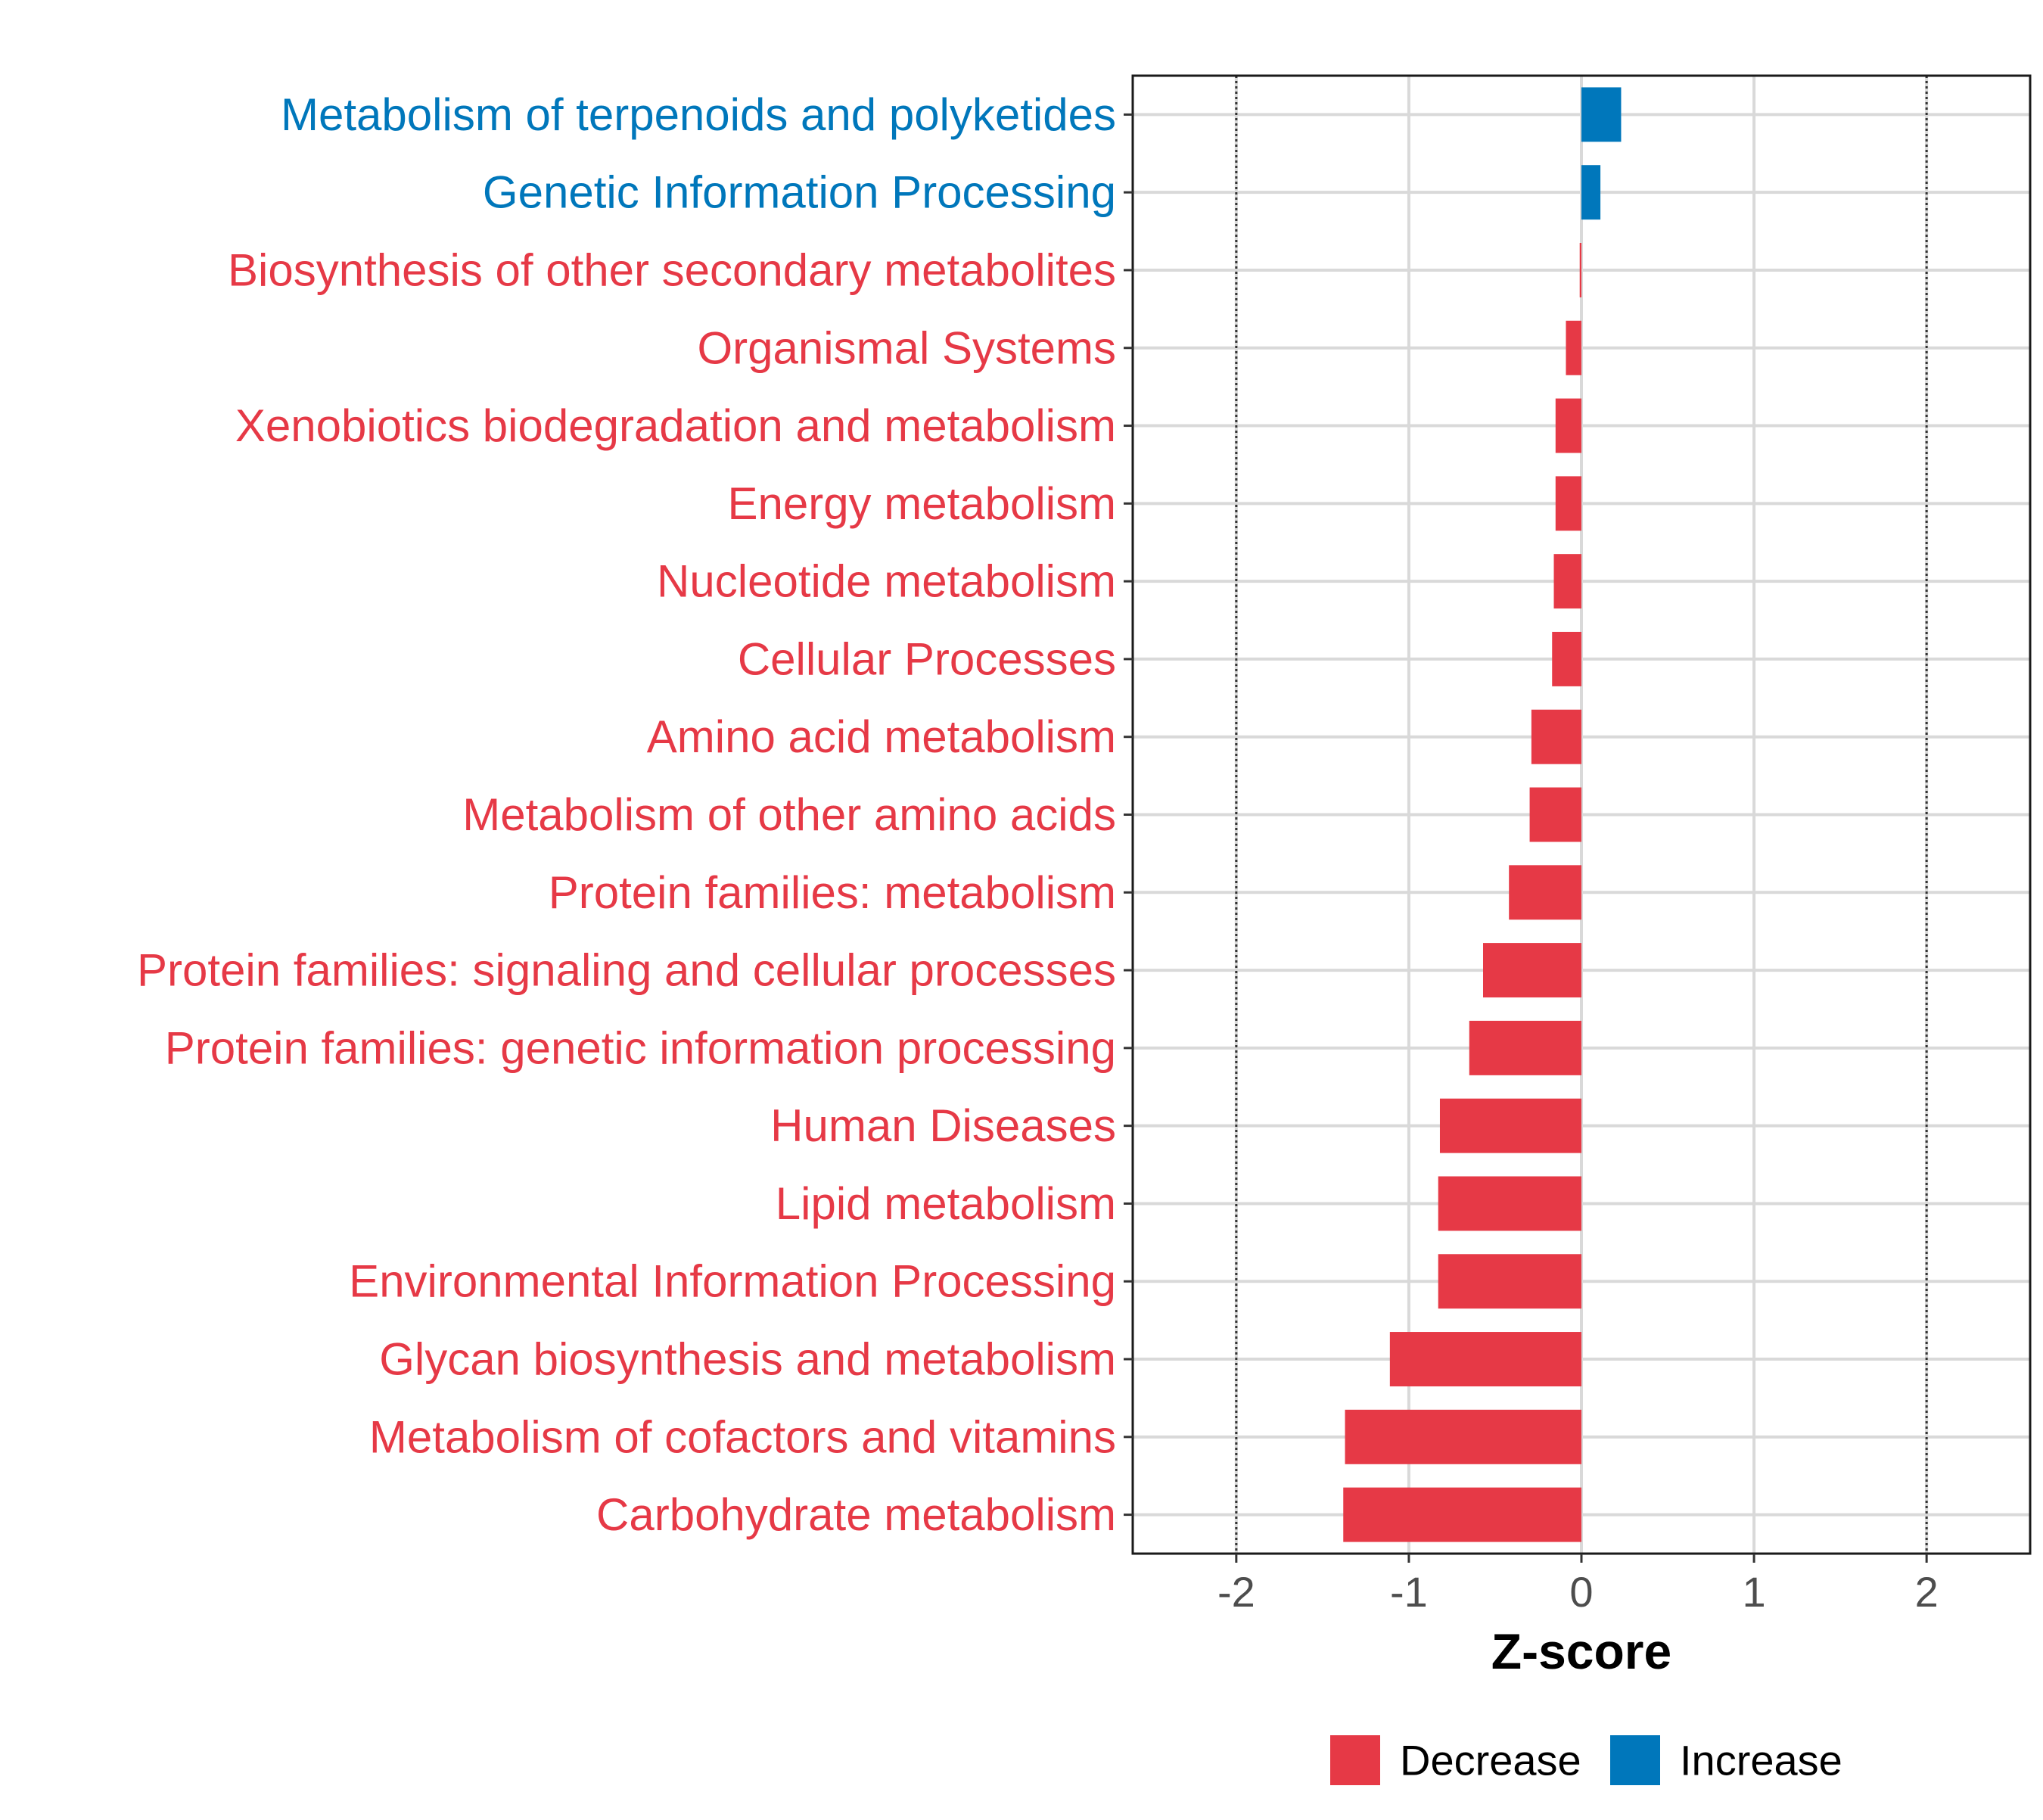 Image resolution: width=2043 pixels, height=1820 pixels. Describe the element at coordinates (1586, 1760) in the screenshot. I see `legend: Decrease Increase` at that location.